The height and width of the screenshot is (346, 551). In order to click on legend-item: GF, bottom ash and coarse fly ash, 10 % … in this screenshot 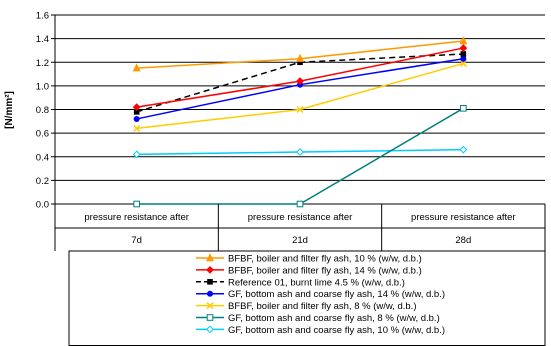, I will do `click(320, 330)`.